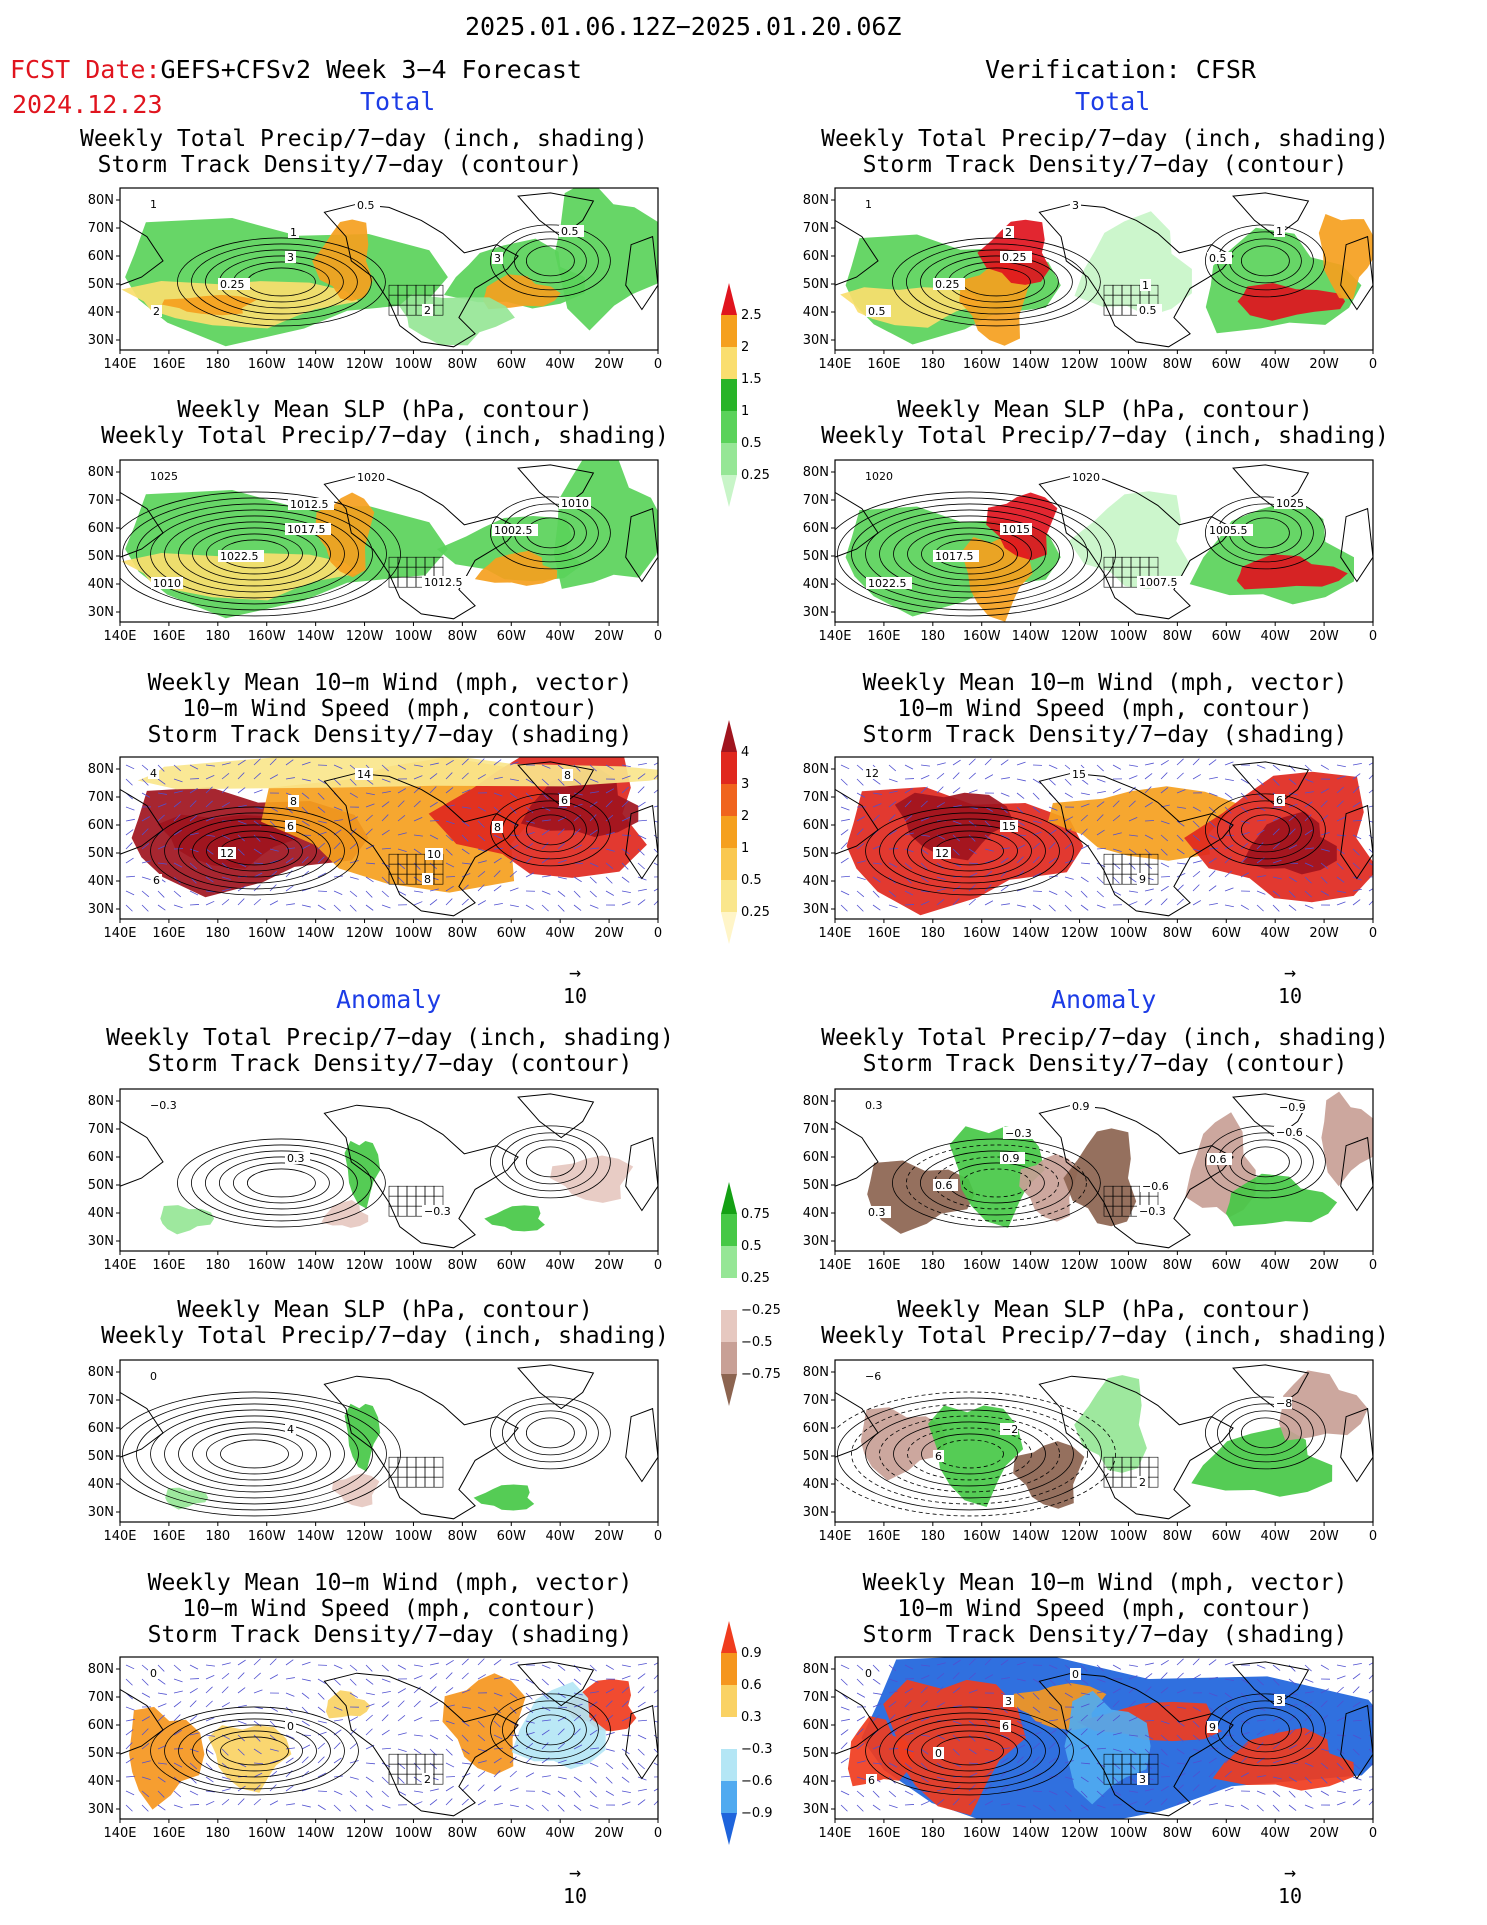 The height and width of the screenshot is (1925, 1487). Describe the element at coordinates (1008, 1701) in the screenshot. I see `contour-label: 3` at that location.